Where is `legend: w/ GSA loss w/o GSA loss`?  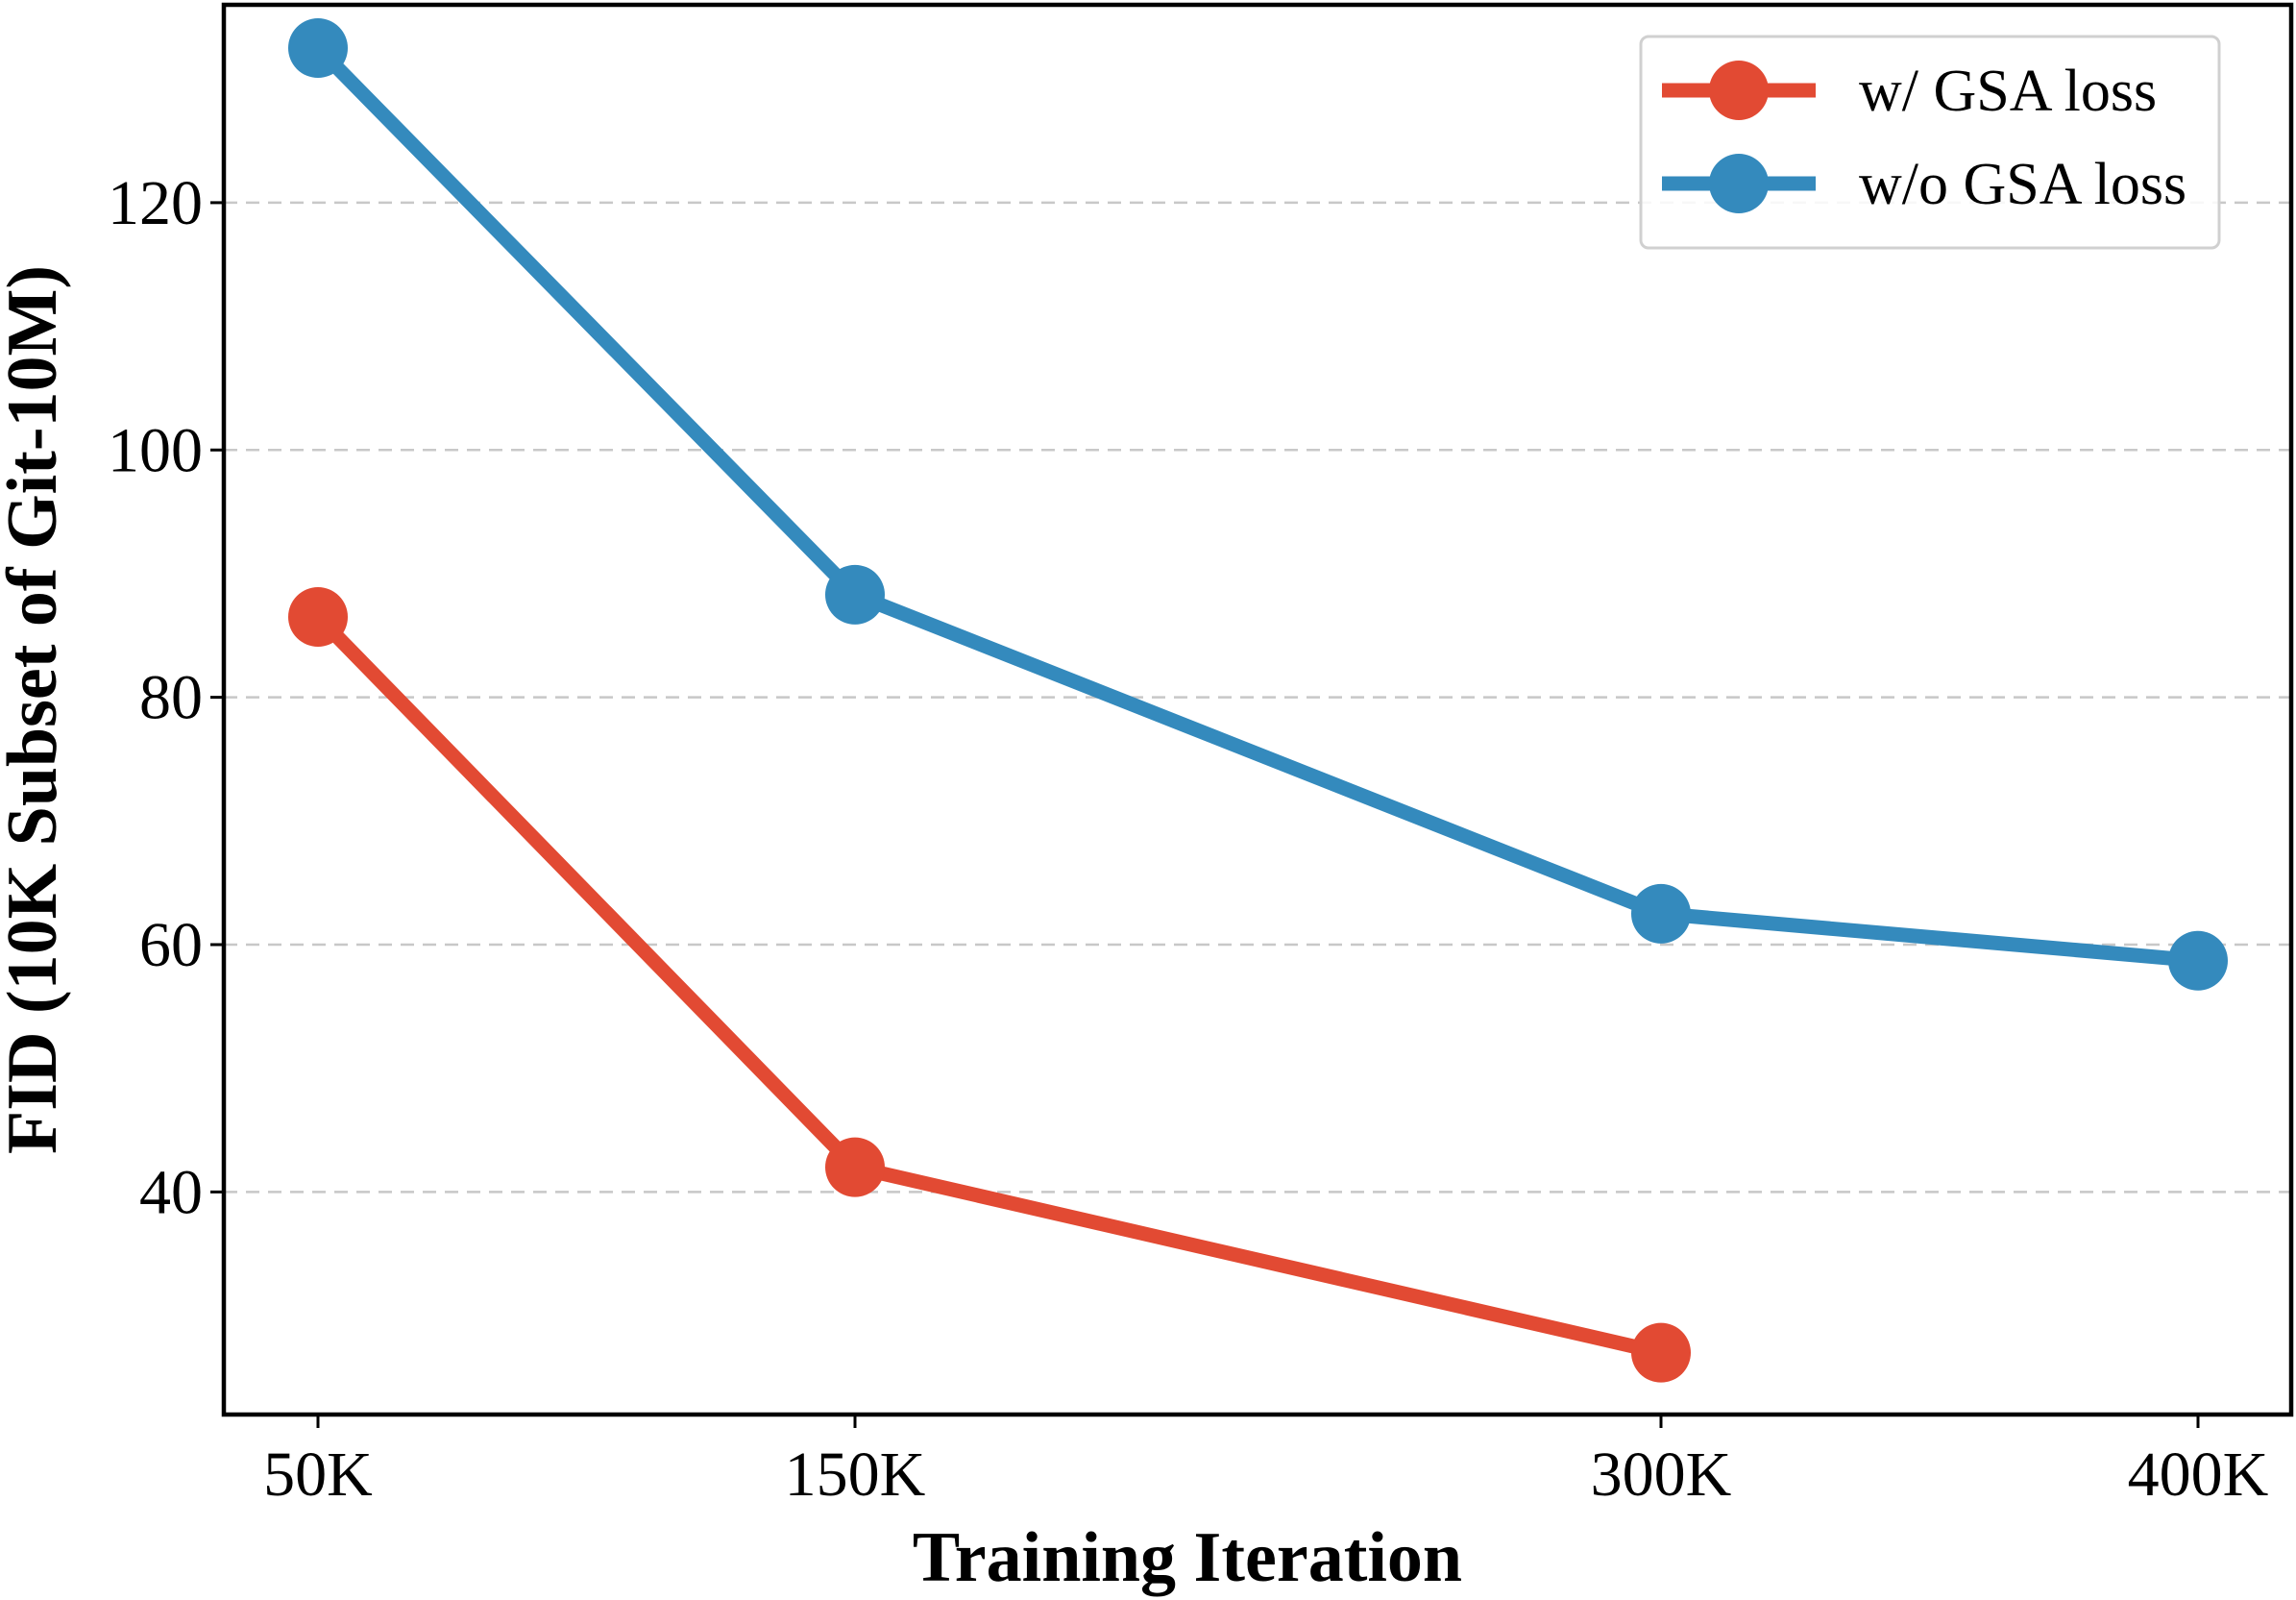 legend: w/ GSA loss w/o GSA loss is located at coordinates (1930, 142).